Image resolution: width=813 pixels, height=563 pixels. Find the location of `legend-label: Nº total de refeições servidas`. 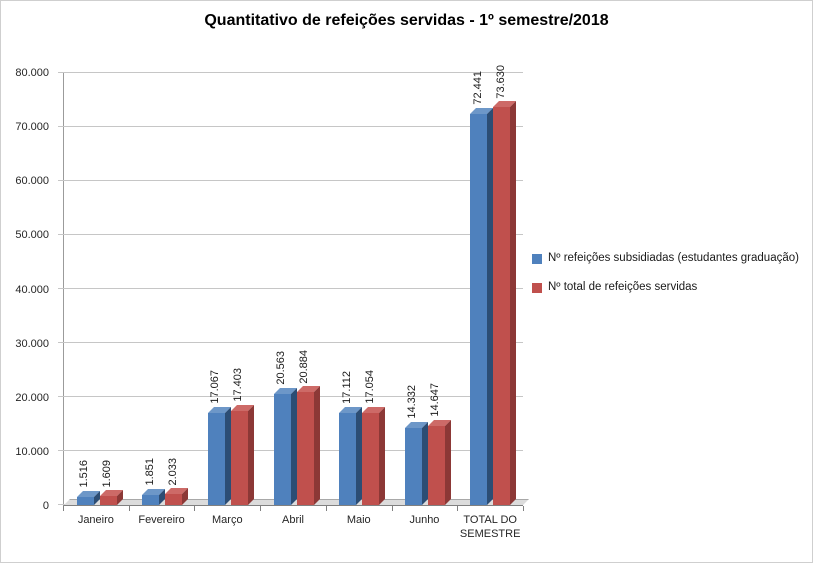

legend-label: Nº total de refeições servidas is located at coordinates (623, 286).